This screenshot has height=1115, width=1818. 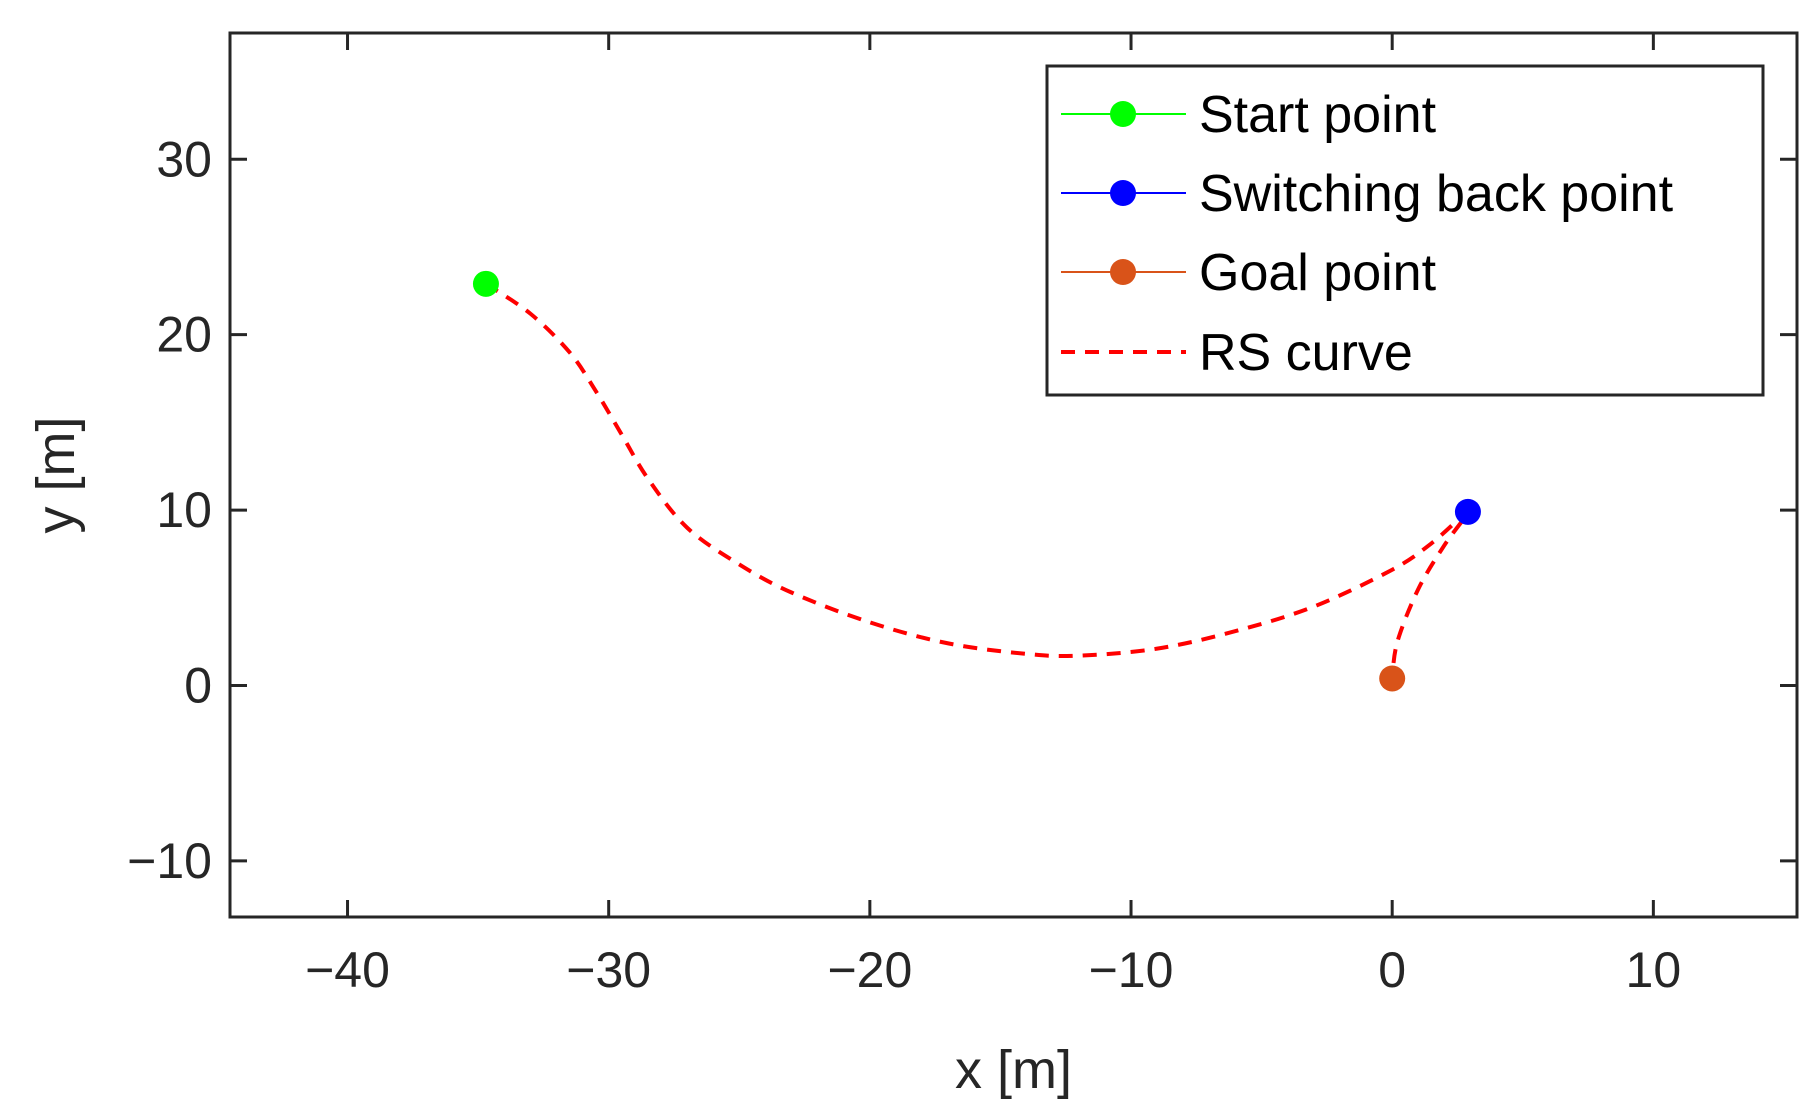 What do you see at coordinates (184, 159) in the screenshot?
I see `y-tick-label: 30` at bounding box center [184, 159].